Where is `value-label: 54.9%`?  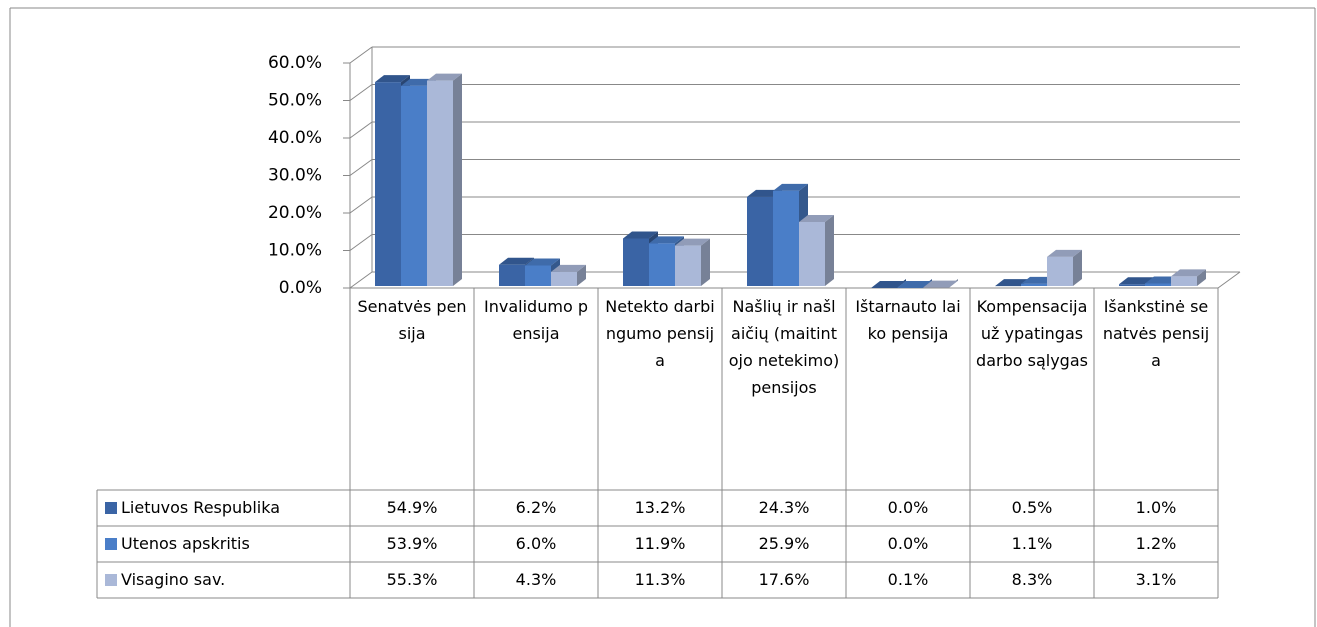 value-label: 54.9% is located at coordinates (412, 507).